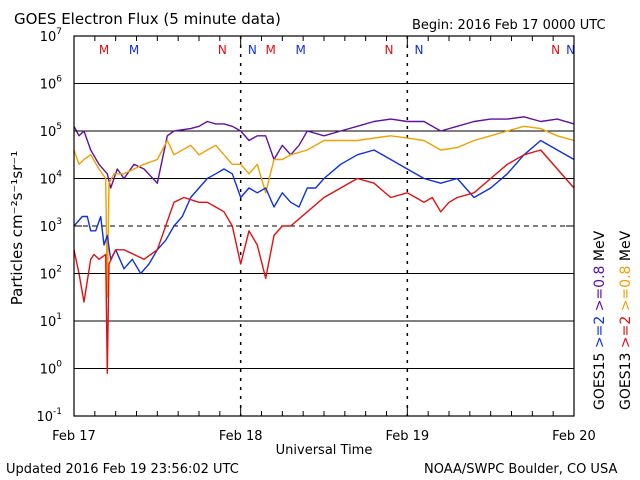  I want to click on x-tick-label: Feb 19, so click(407, 436).